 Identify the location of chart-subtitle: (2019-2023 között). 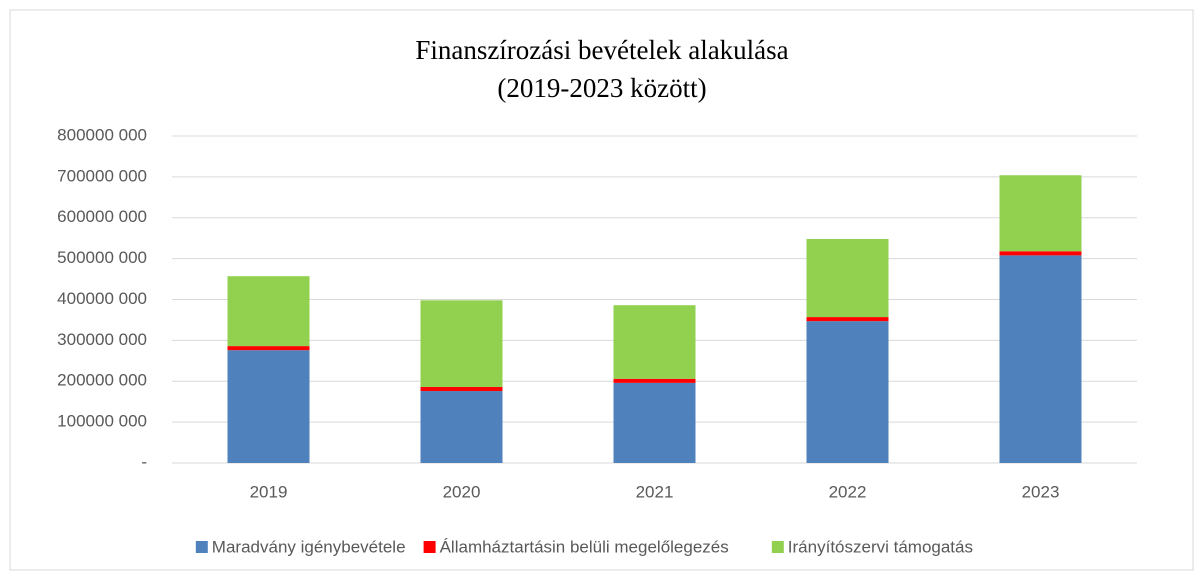
(601, 88).